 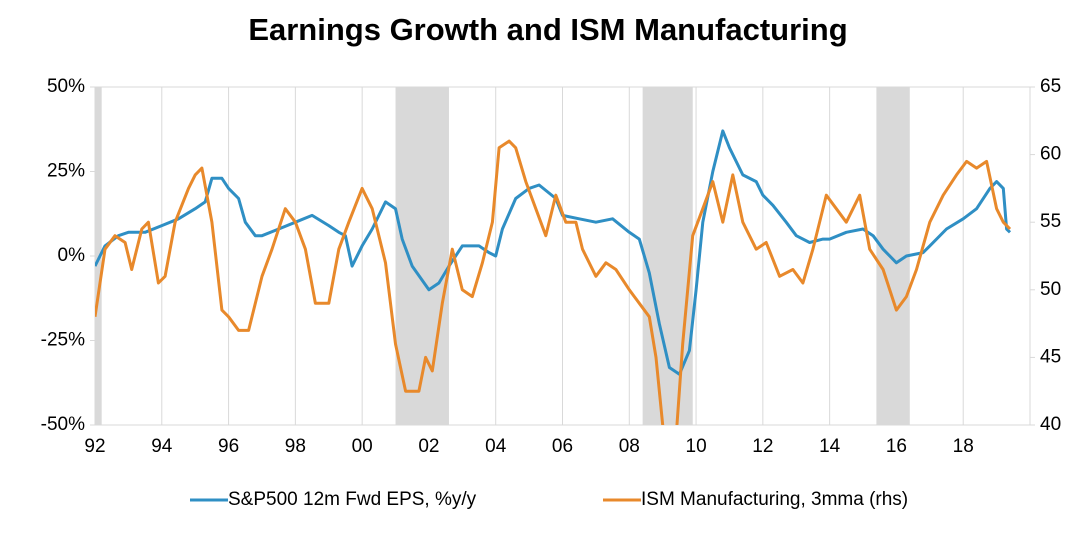 What do you see at coordinates (63, 424) in the screenshot?
I see `y-tick-label: -50%` at bounding box center [63, 424].